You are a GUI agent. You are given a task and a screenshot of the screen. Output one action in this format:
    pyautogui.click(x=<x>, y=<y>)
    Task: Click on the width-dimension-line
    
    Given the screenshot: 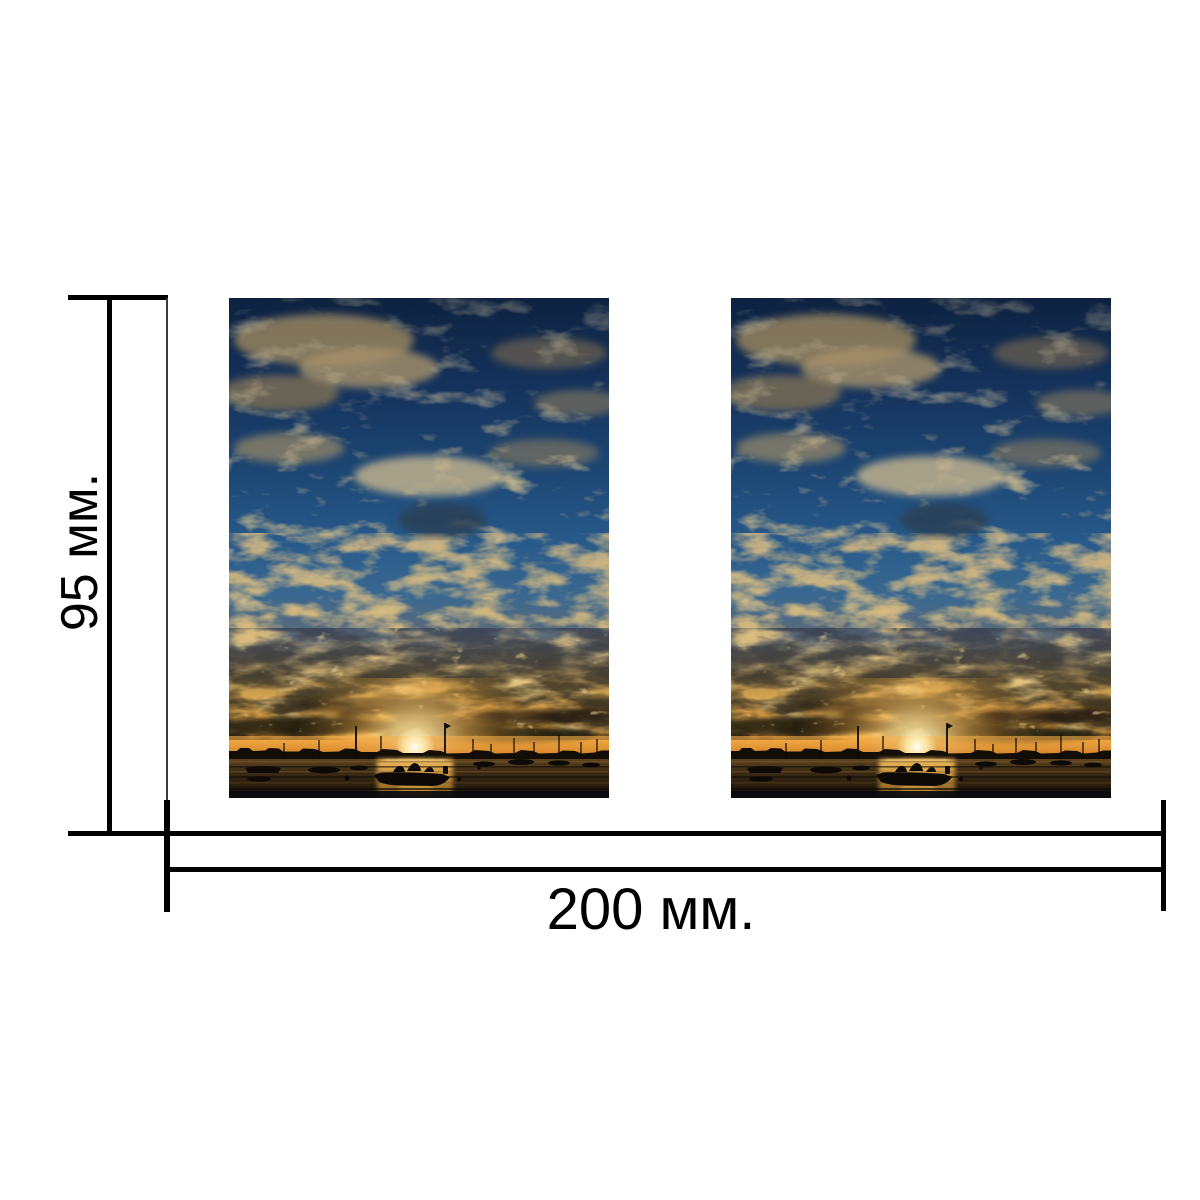 What is the action you would take?
    pyautogui.click(x=665, y=869)
    